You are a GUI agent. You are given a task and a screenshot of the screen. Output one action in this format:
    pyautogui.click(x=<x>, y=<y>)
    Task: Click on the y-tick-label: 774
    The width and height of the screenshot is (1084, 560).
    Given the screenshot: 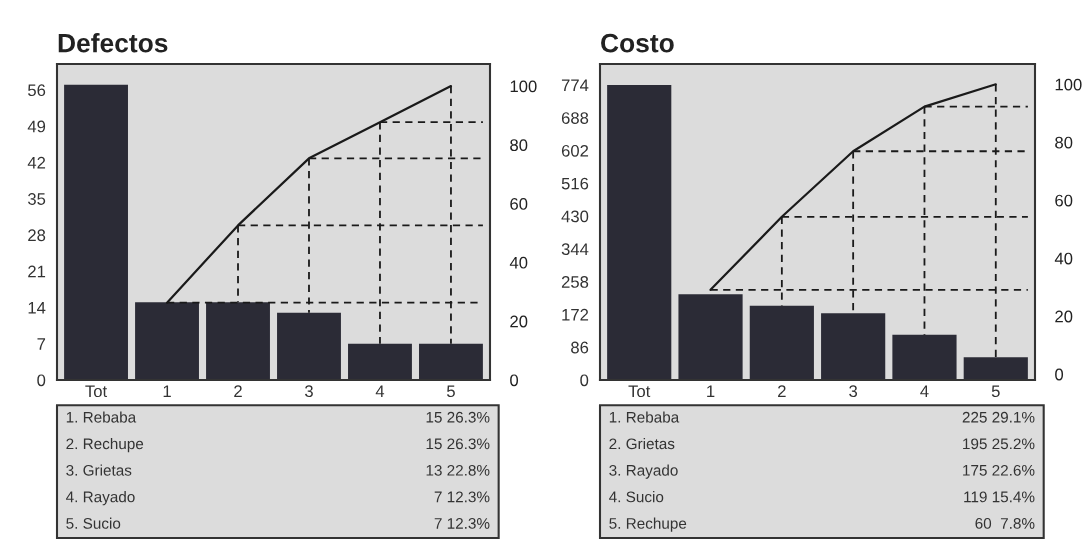 What is the action you would take?
    pyautogui.click(x=575, y=85)
    